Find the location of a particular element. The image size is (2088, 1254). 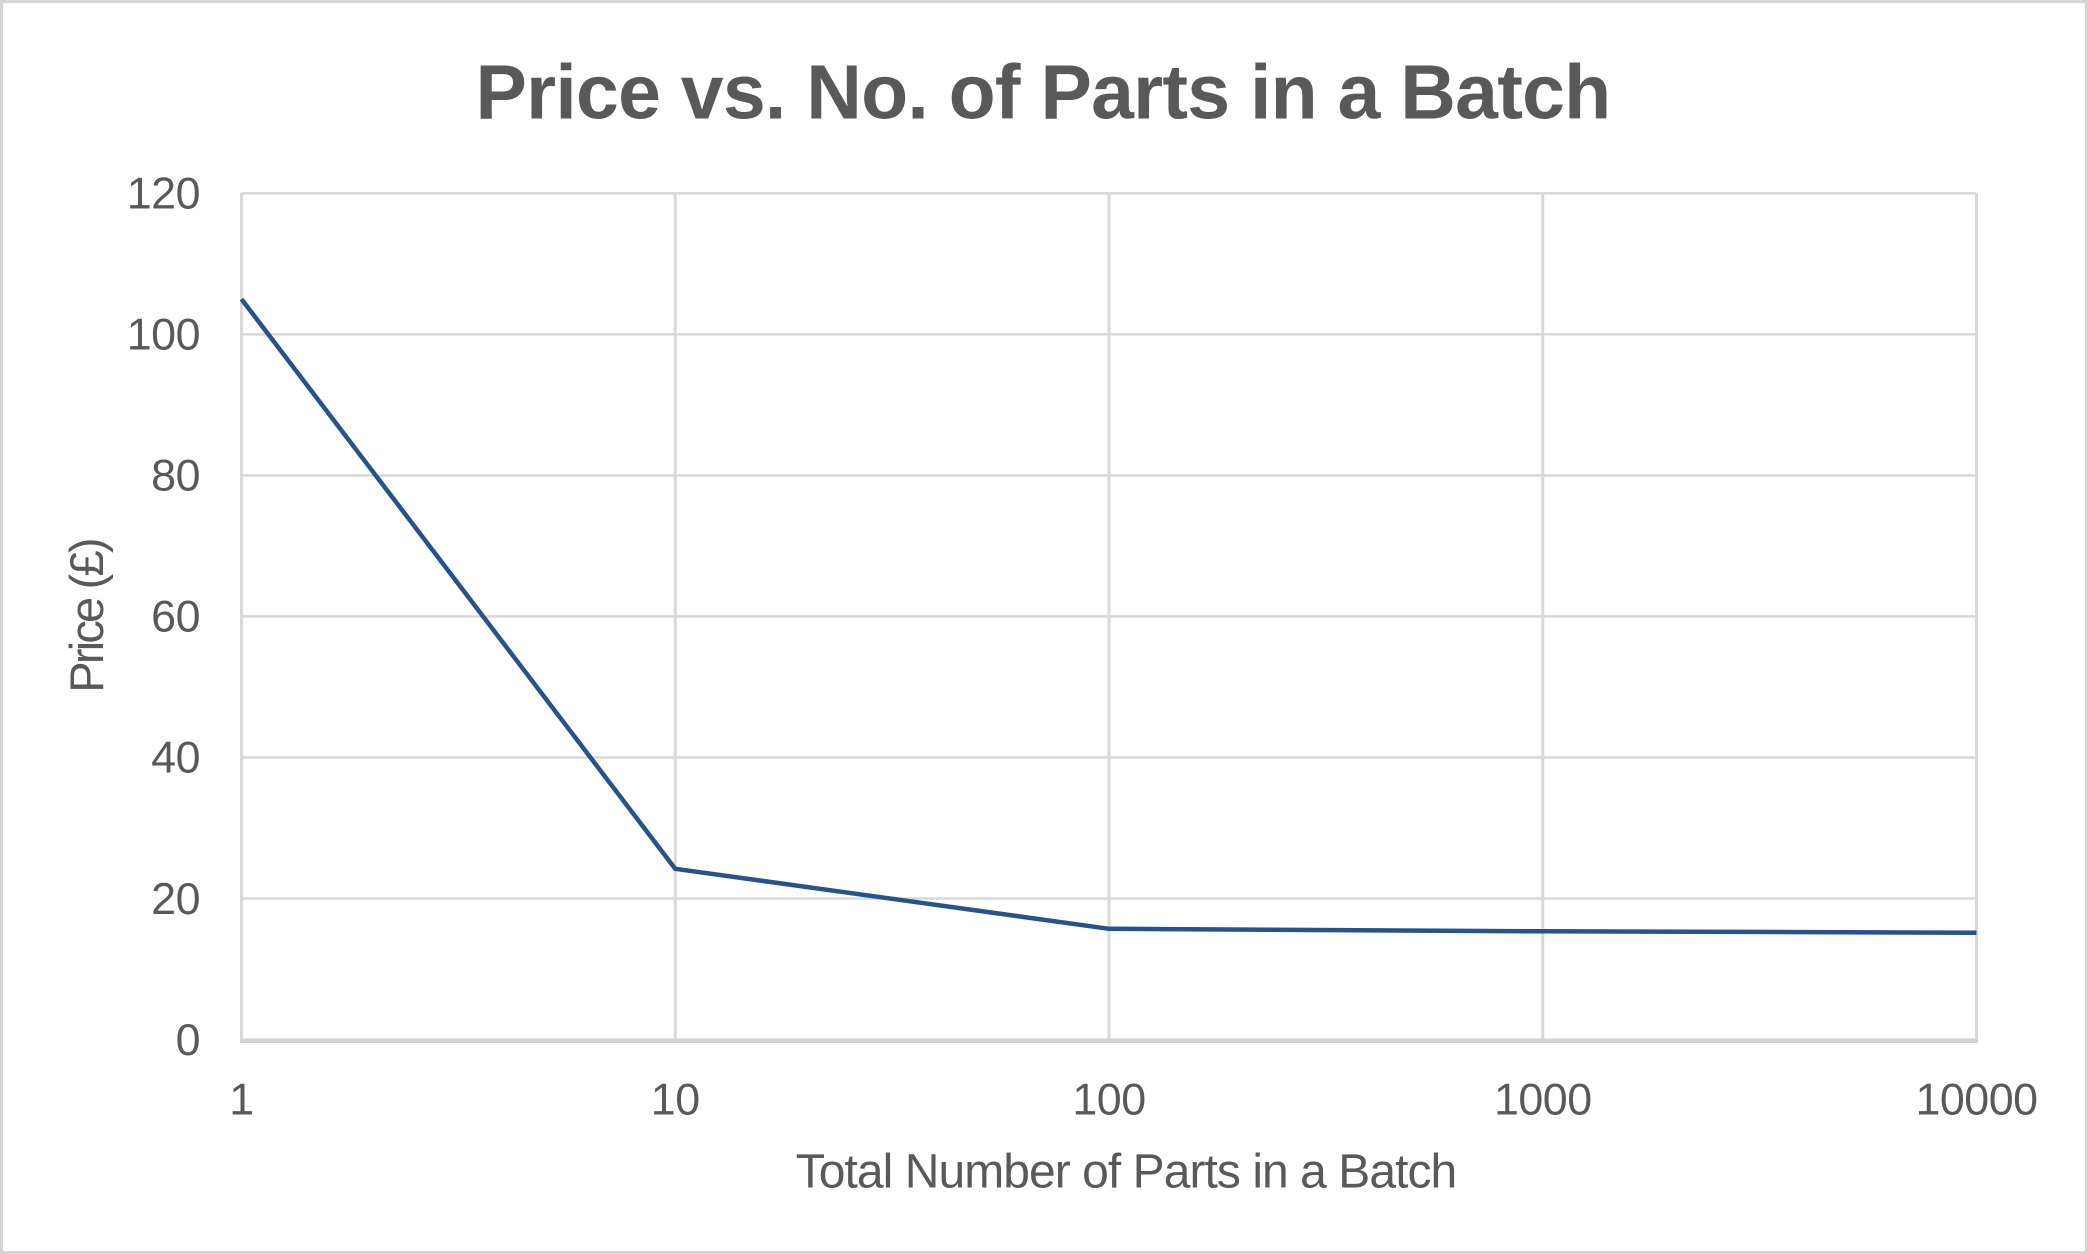

svg-text: 80 is located at coordinates (175, 476).